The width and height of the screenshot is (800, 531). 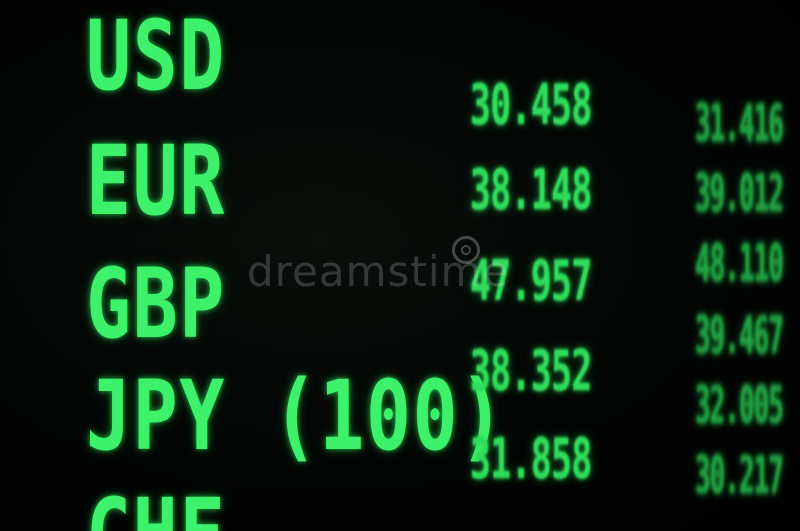 What do you see at coordinates (739, 476) in the screenshot?
I see `rate-value: 30.217` at bounding box center [739, 476].